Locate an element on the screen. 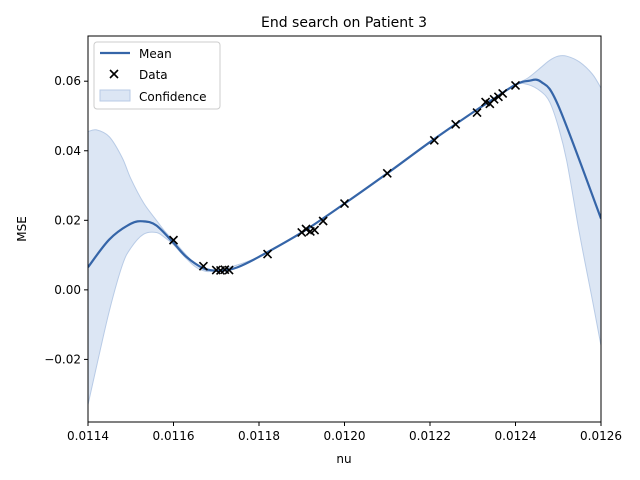 The image size is (640, 480). y-tick-label: −0.02 is located at coordinates (62, 359).